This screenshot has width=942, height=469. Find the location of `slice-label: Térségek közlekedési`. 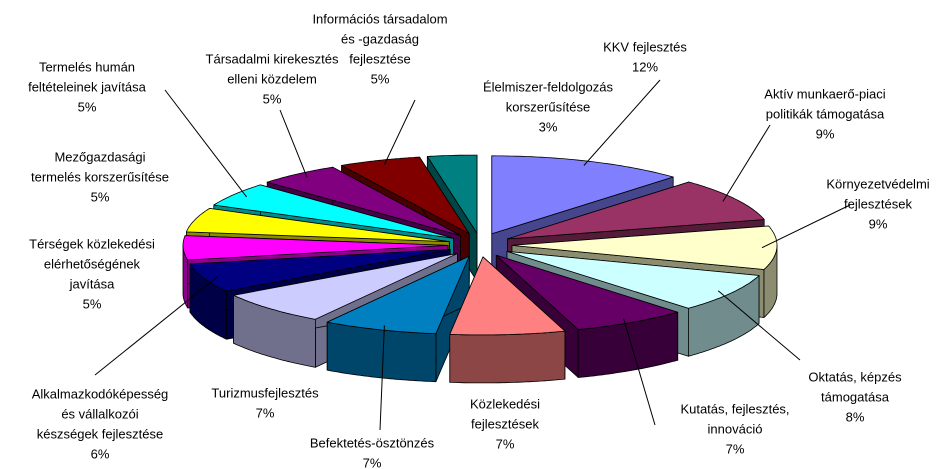

slice-label: Térségek közlekedési is located at coordinates (92, 243).